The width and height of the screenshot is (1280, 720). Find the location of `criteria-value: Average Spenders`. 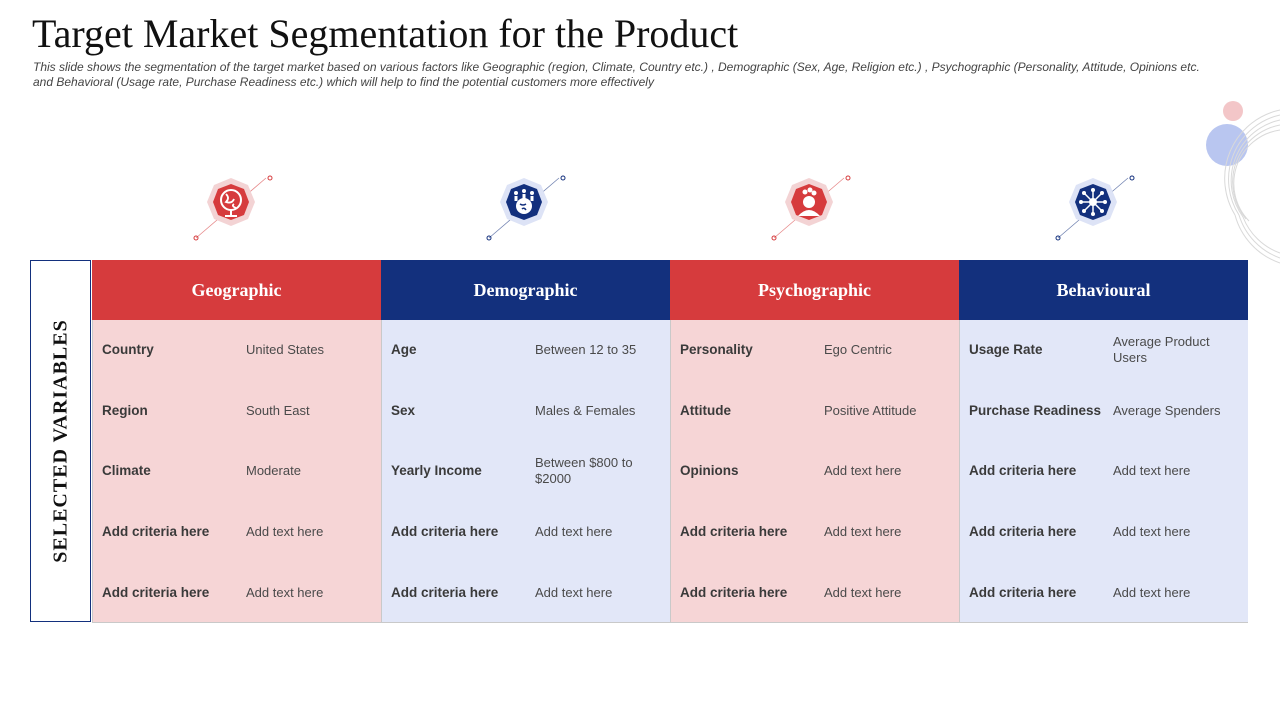

criteria-value: Average Spenders is located at coordinates (1167, 410).